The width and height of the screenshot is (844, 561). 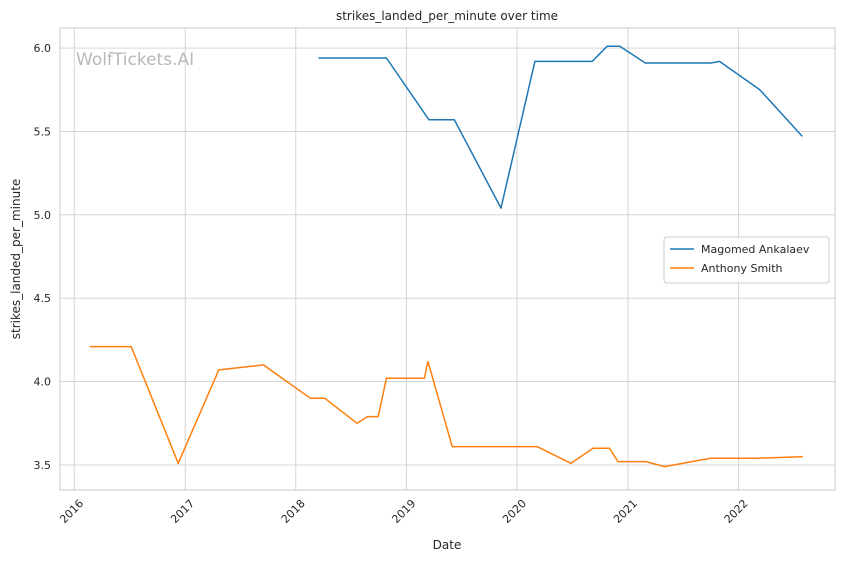 What do you see at coordinates (447, 545) in the screenshot?
I see `x-axis-label: Date` at bounding box center [447, 545].